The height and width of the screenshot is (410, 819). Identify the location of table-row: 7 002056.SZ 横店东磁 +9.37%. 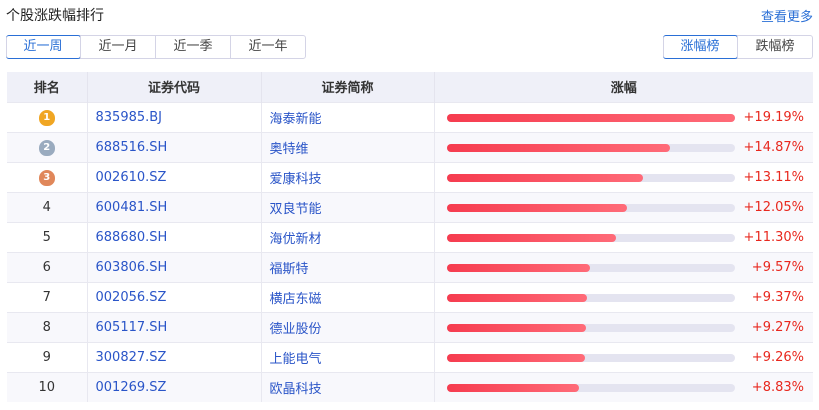
(410, 296).